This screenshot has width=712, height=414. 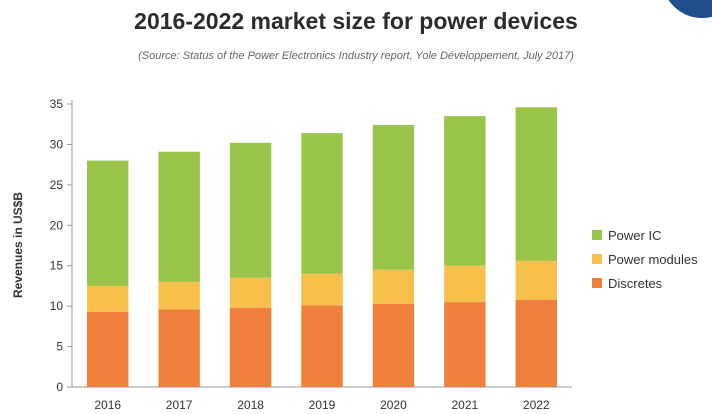 What do you see at coordinates (536, 343) in the screenshot?
I see `bar-discretes-2022` at bounding box center [536, 343].